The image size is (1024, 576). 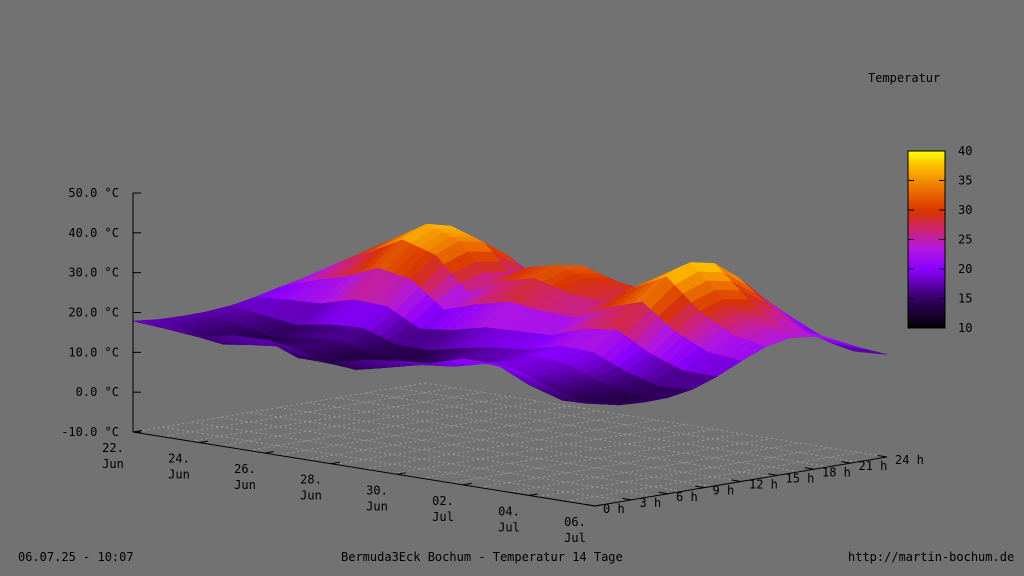 What do you see at coordinates (311, 488) in the screenshot?
I see `x-tick-label: 28. Jun` at bounding box center [311, 488].